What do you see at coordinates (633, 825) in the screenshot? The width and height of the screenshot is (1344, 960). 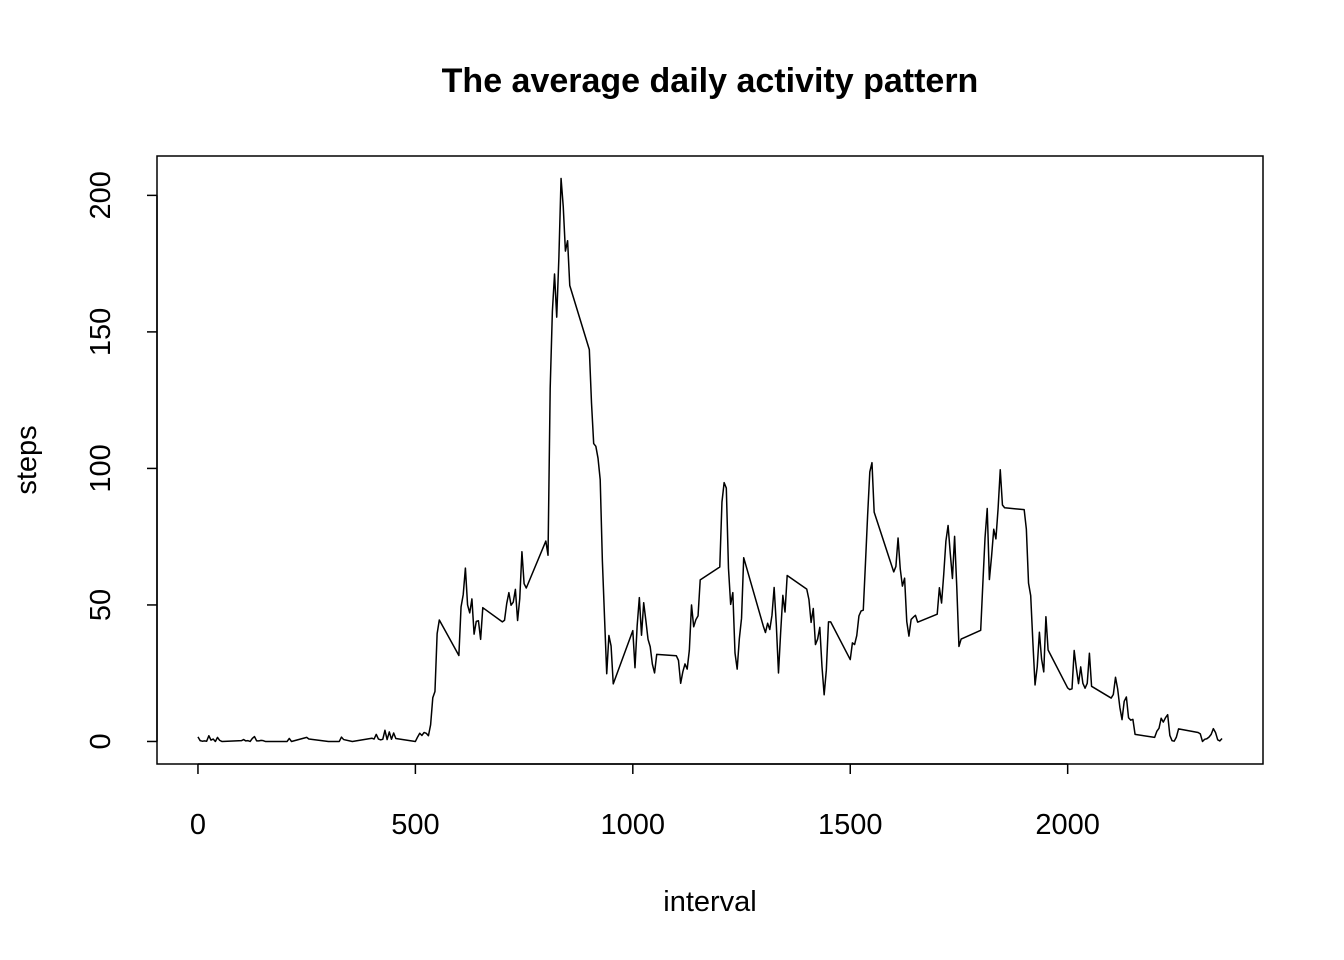 I see `x-tick-label: 1000` at bounding box center [633, 825].